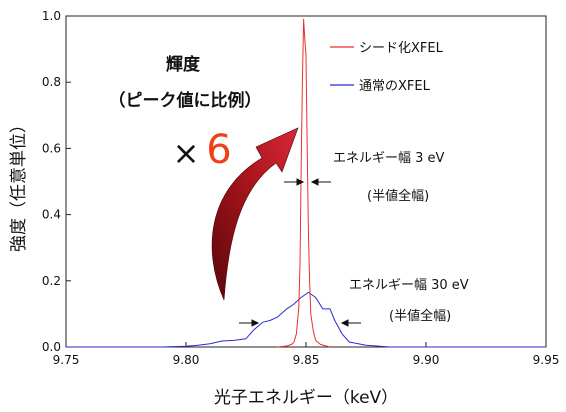  I want to click on series-line-seeded, so click(304, 183).